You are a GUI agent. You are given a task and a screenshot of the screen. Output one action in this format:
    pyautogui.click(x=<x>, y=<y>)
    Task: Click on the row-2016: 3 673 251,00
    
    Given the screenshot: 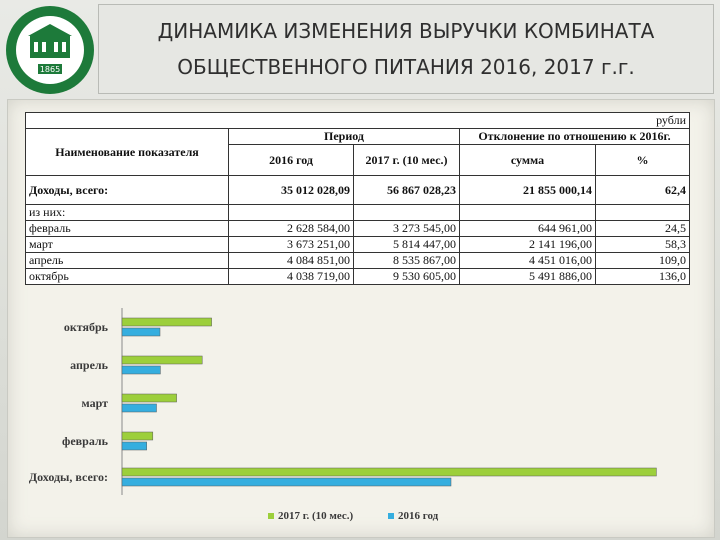 What is the action you would take?
    pyautogui.click(x=291, y=244)
    